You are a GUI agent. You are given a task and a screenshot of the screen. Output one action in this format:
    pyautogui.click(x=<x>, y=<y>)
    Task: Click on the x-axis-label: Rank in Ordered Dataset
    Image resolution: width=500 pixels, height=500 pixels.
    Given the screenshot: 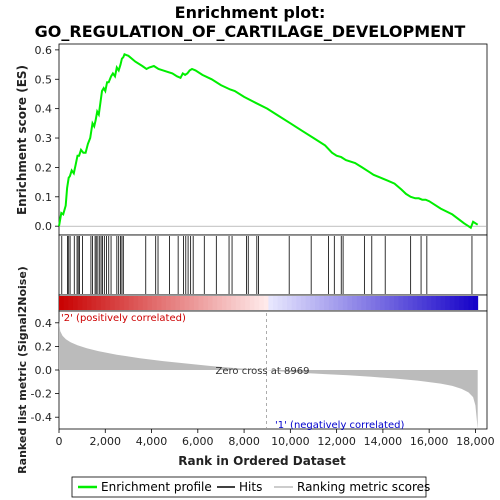 What is the action you would take?
    pyautogui.click(x=262, y=461)
    